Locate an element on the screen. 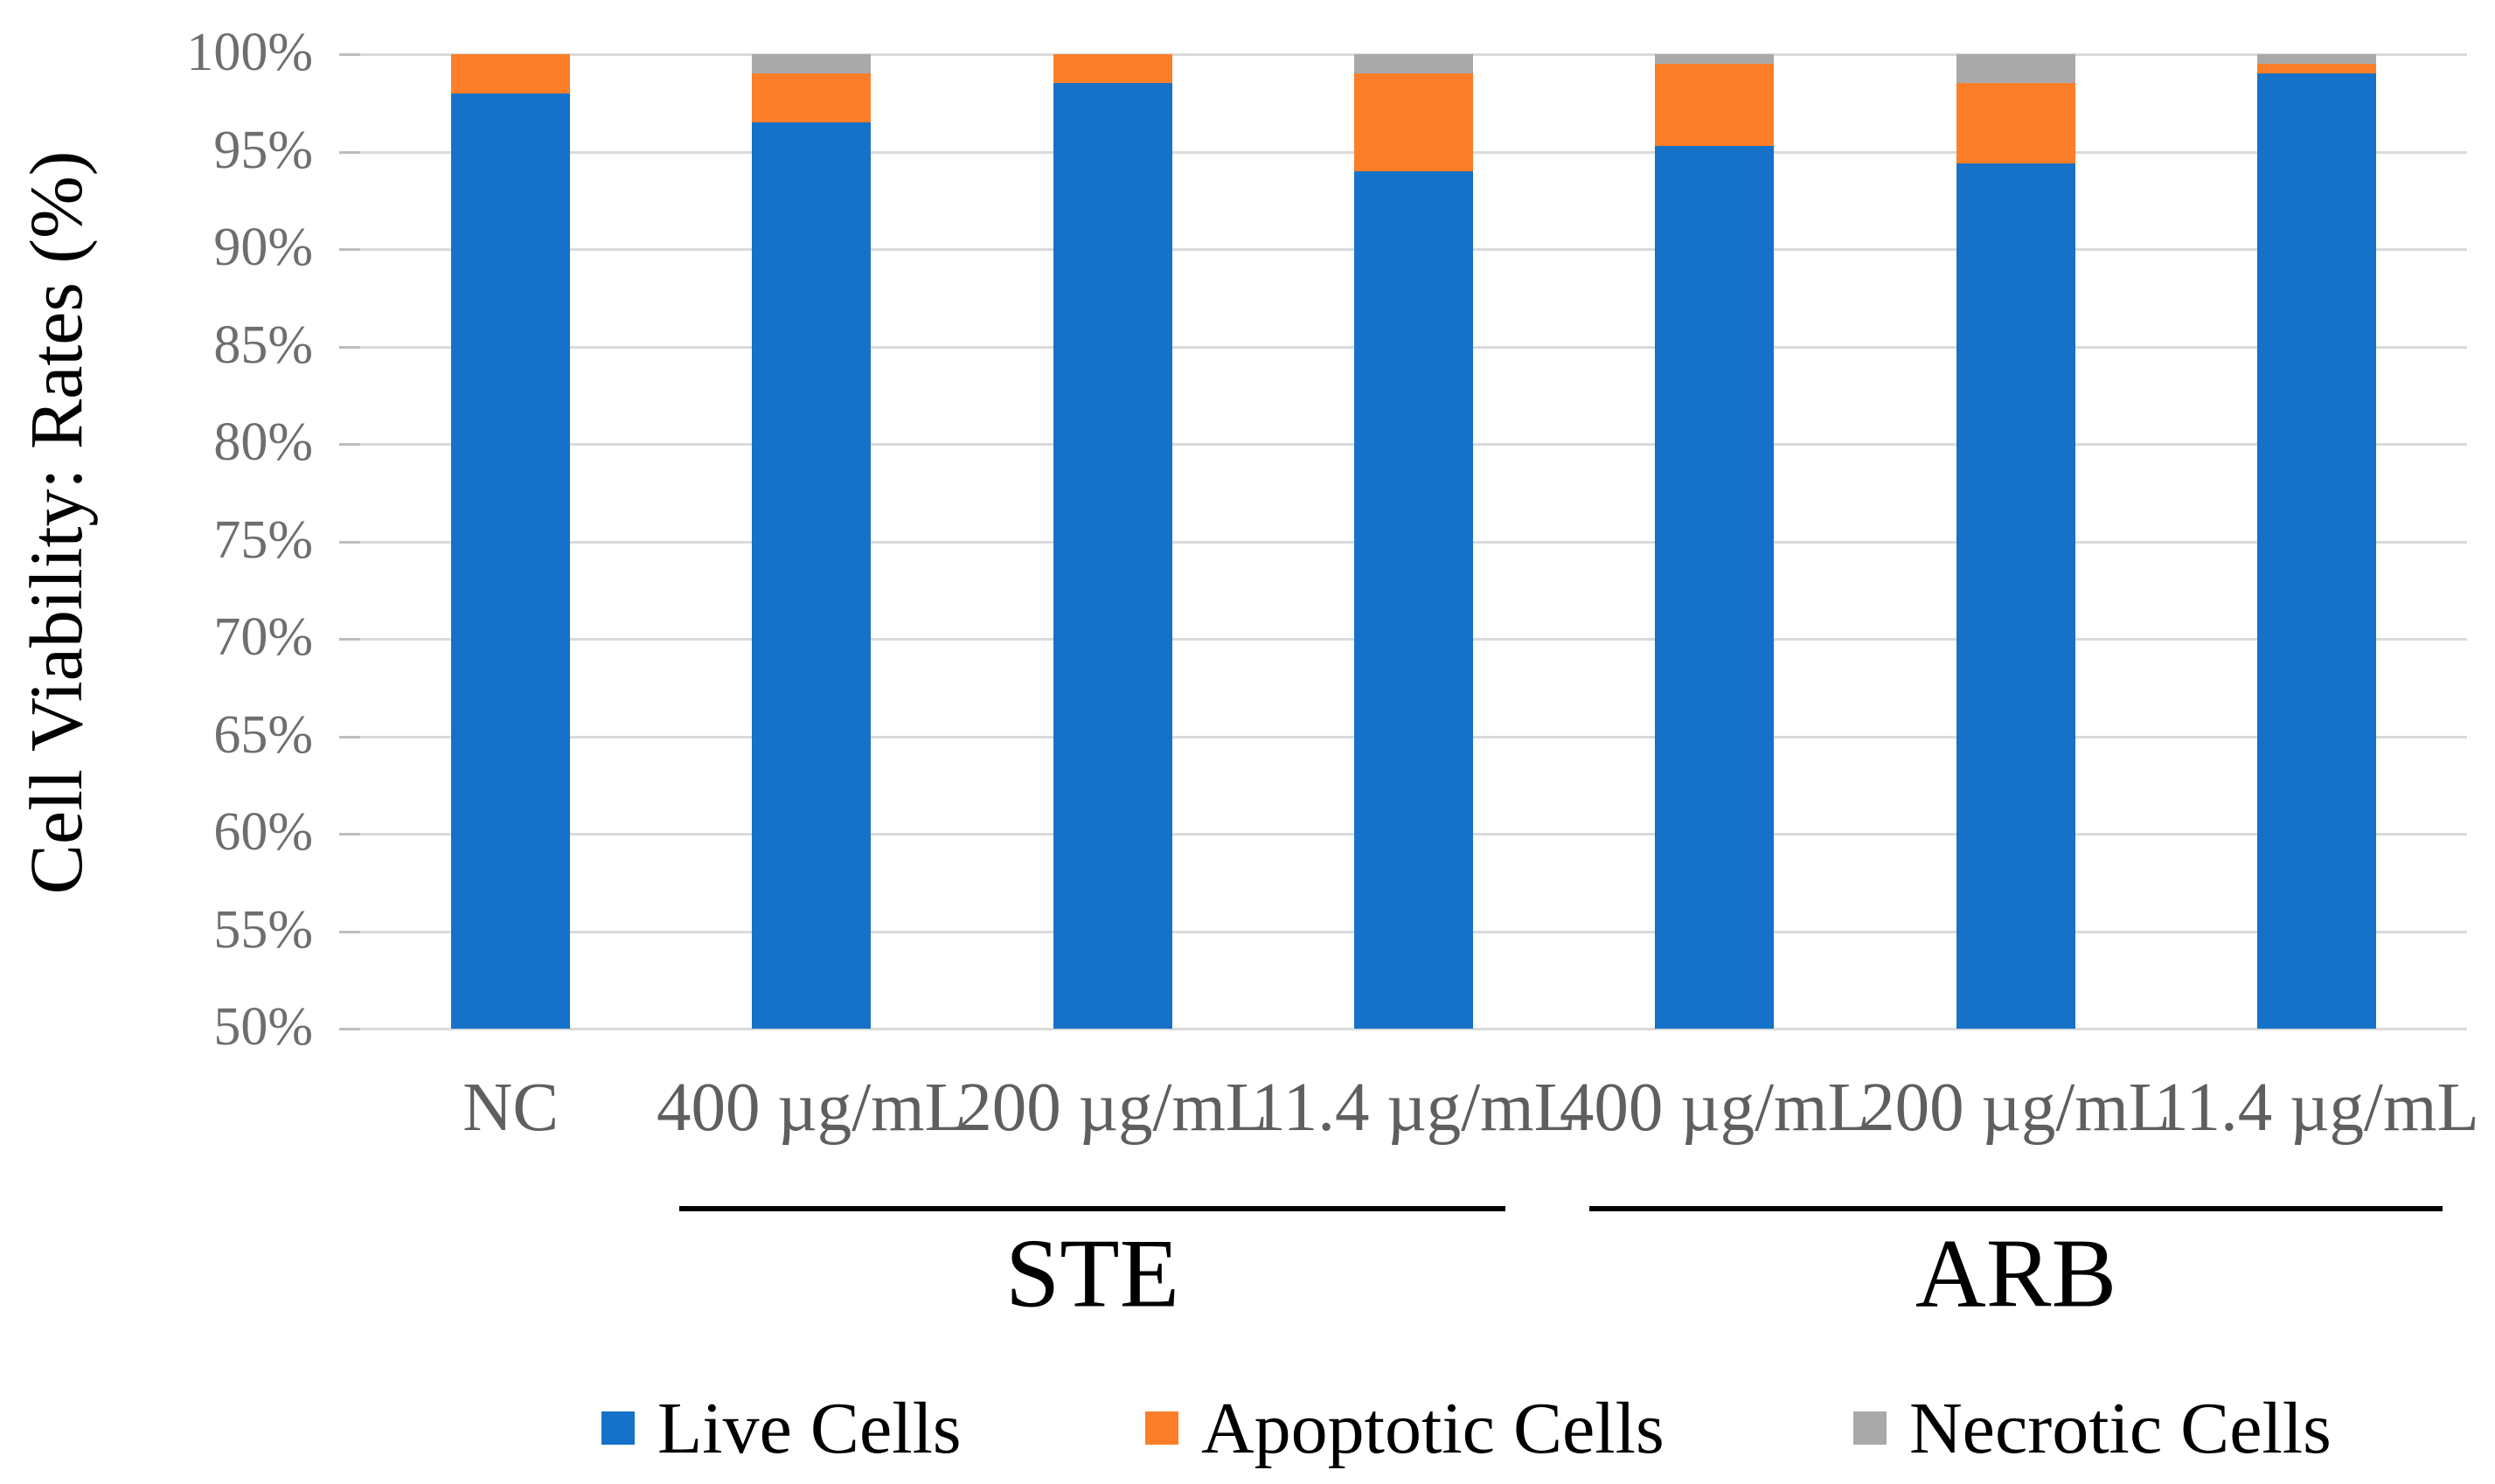 The image size is (2495, 1484). y-tick-label: 85% is located at coordinates (263, 345).